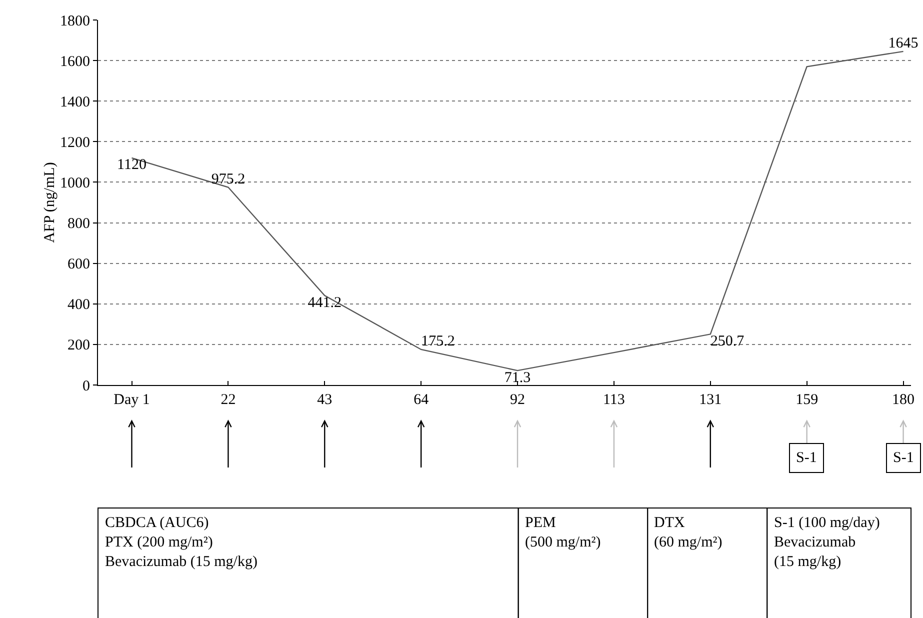 This screenshot has width=923, height=618. Describe the element at coordinates (518, 400) in the screenshot. I see `x-tick-label: 92` at that location.